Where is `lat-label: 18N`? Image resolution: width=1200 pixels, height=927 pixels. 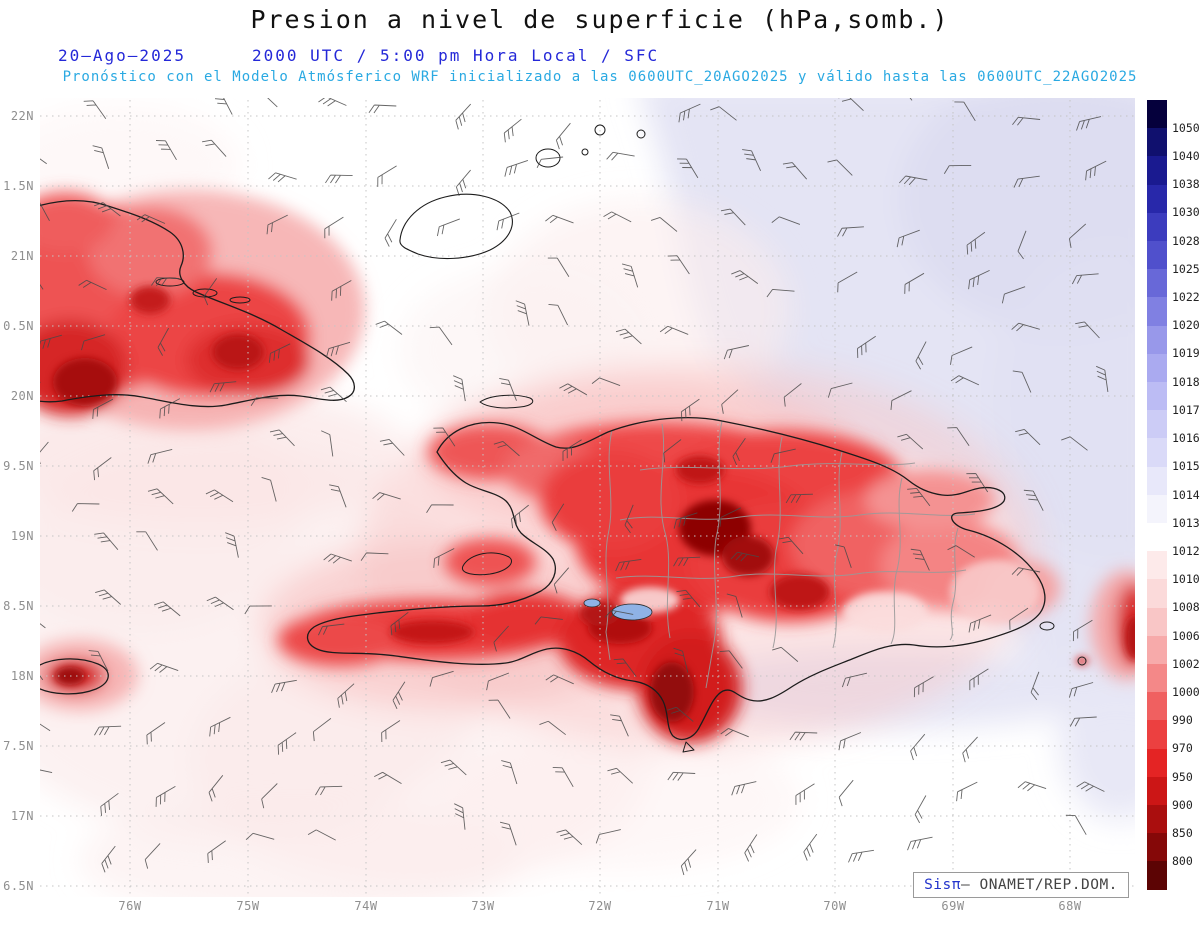 lat-label: 18N is located at coordinates (22, 676).